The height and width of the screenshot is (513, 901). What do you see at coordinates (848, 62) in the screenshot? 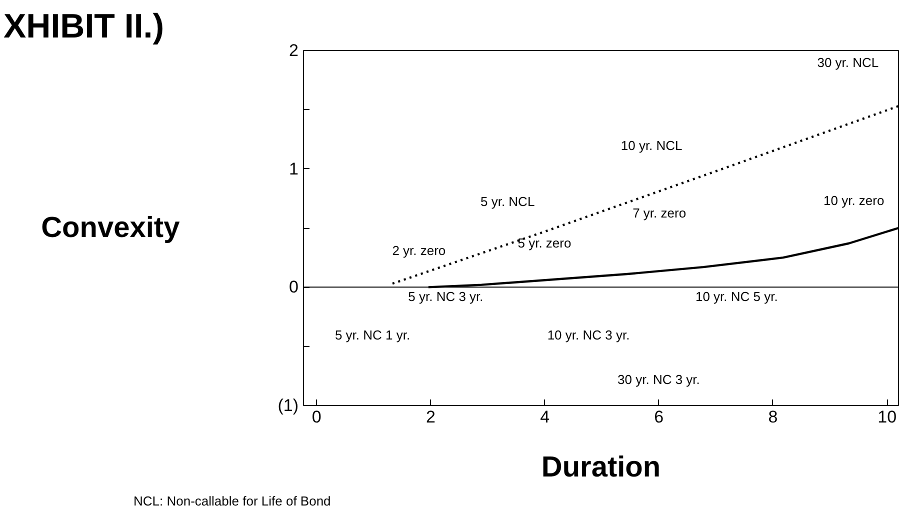
I see `annotation: 30 yr. NCL` at bounding box center [848, 62].